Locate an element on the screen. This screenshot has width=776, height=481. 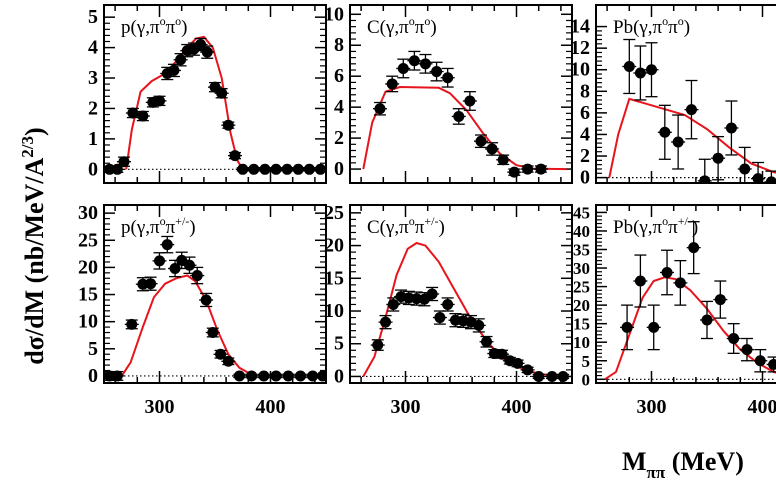
panel-label-part: C(γ,π is located at coordinates (388, 27).